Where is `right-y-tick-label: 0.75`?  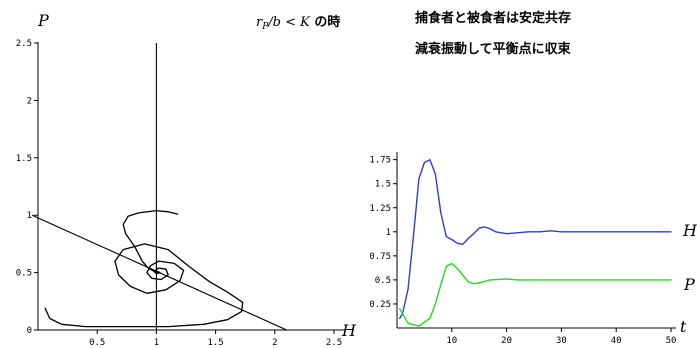
right-y-tick-label: 0.75 is located at coordinates (380, 257).